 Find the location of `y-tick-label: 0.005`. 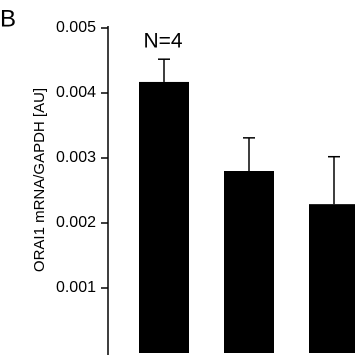

y-tick-label: 0.005 is located at coordinates (76, 27).